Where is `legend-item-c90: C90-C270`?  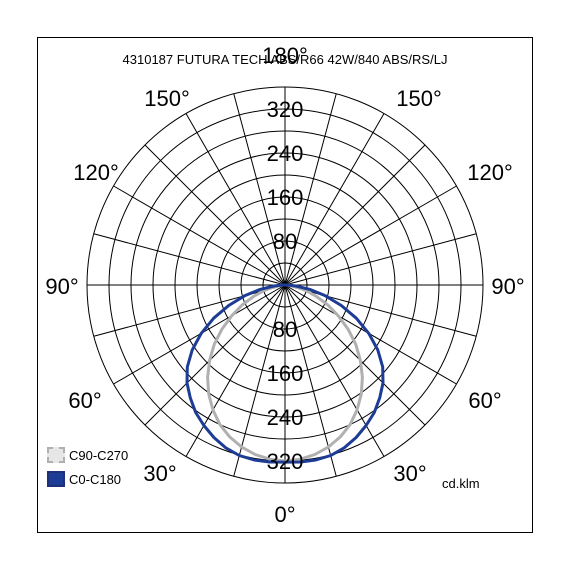
legend-item-c90: C90-C270 is located at coordinates (87, 455).